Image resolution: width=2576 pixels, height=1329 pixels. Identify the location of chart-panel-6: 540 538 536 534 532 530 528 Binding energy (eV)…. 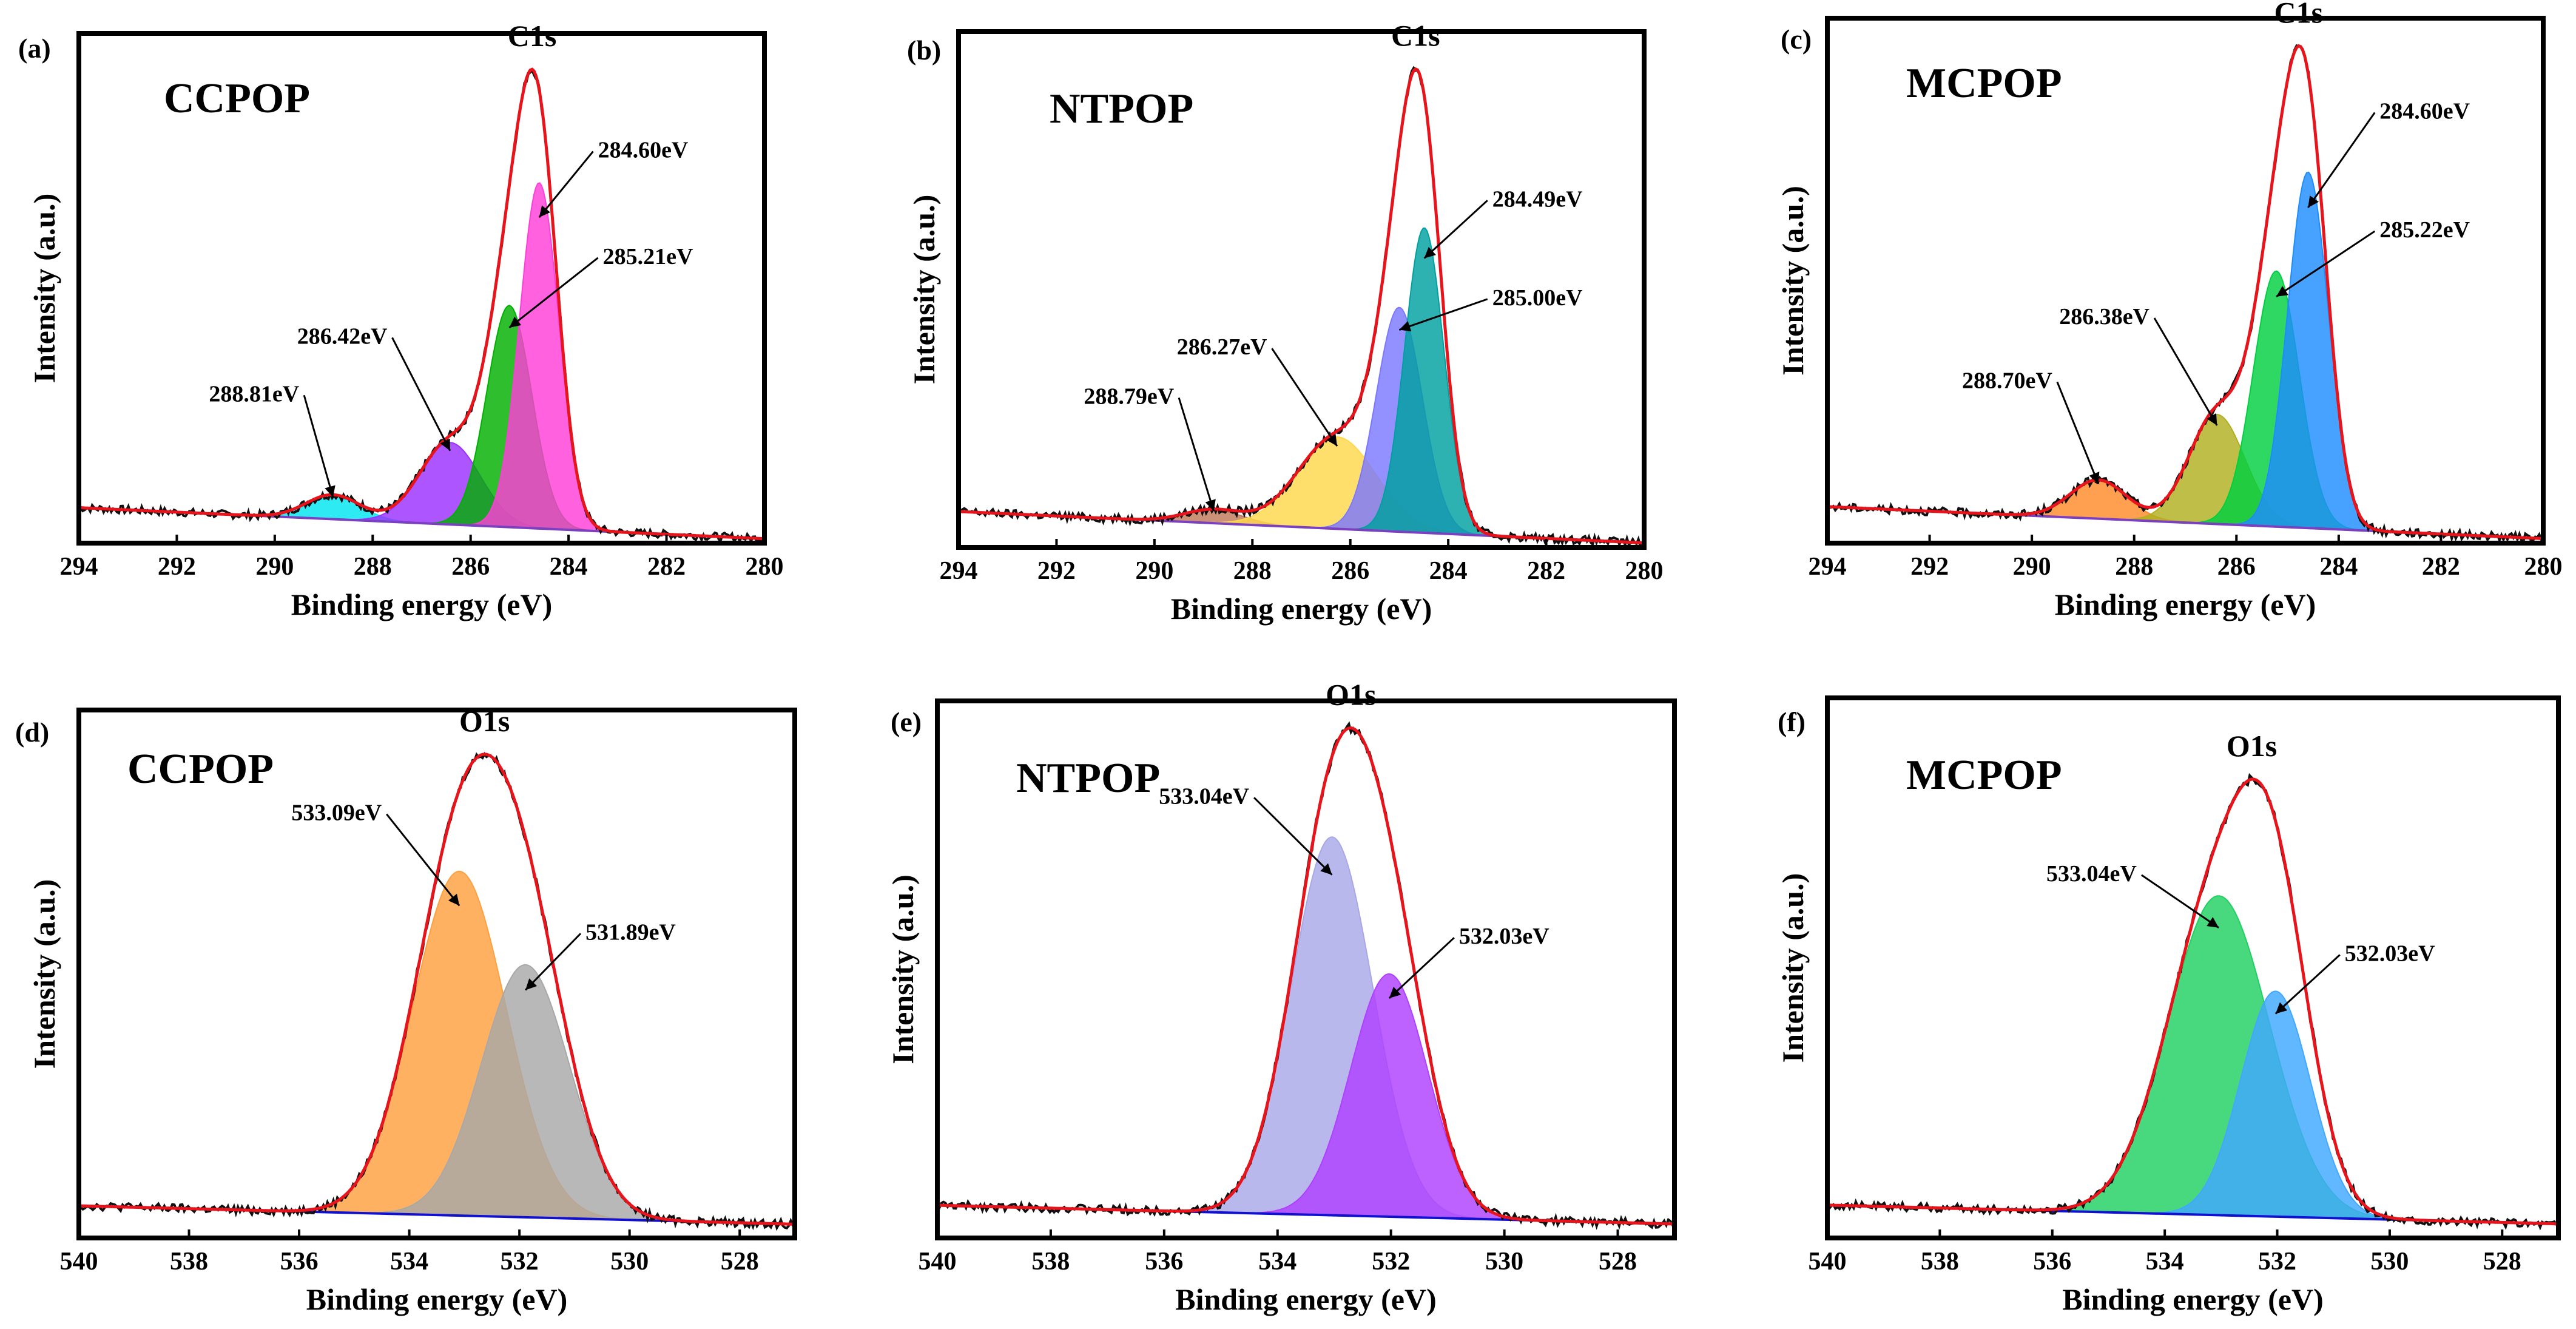
(2169, 1005).